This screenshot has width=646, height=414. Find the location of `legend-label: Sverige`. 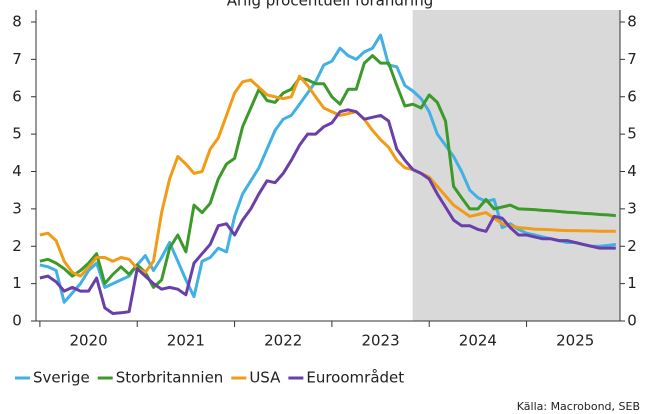

legend-label: Sverige is located at coordinates (61, 378).